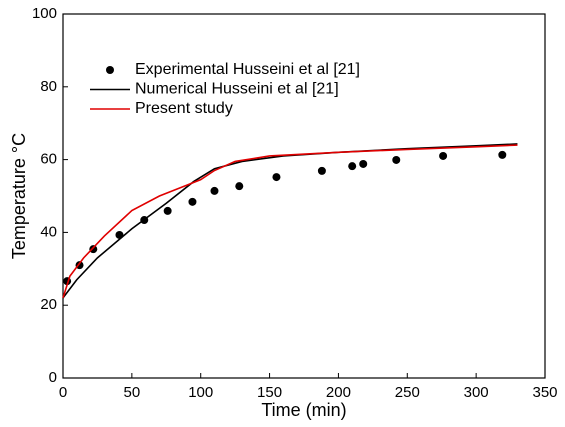  I want to click on x-tick-label: 200, so click(338, 392).